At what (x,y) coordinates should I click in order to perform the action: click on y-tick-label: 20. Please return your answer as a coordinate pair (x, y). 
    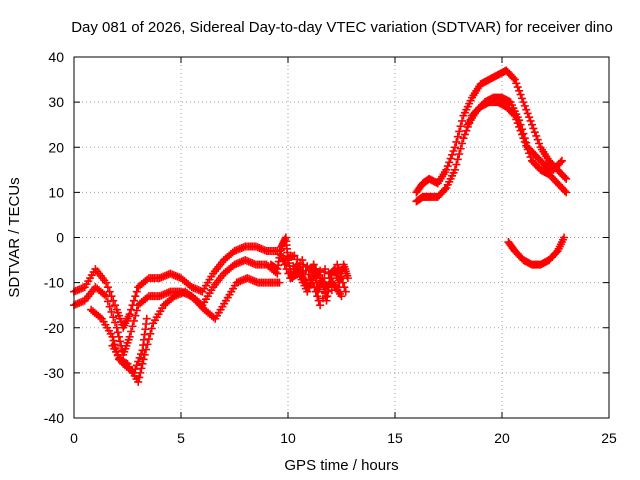
    Looking at the image, I should click on (56, 147).